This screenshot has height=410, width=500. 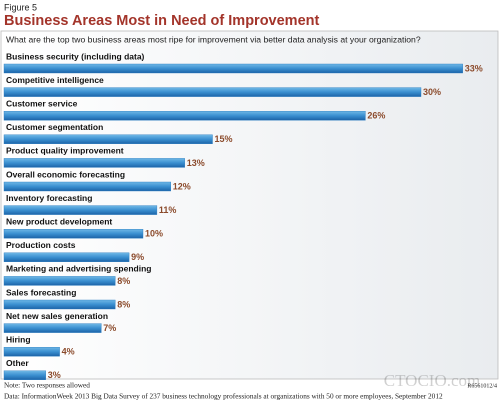 I want to click on category-label: Business security (including data), so click(x=75, y=56).